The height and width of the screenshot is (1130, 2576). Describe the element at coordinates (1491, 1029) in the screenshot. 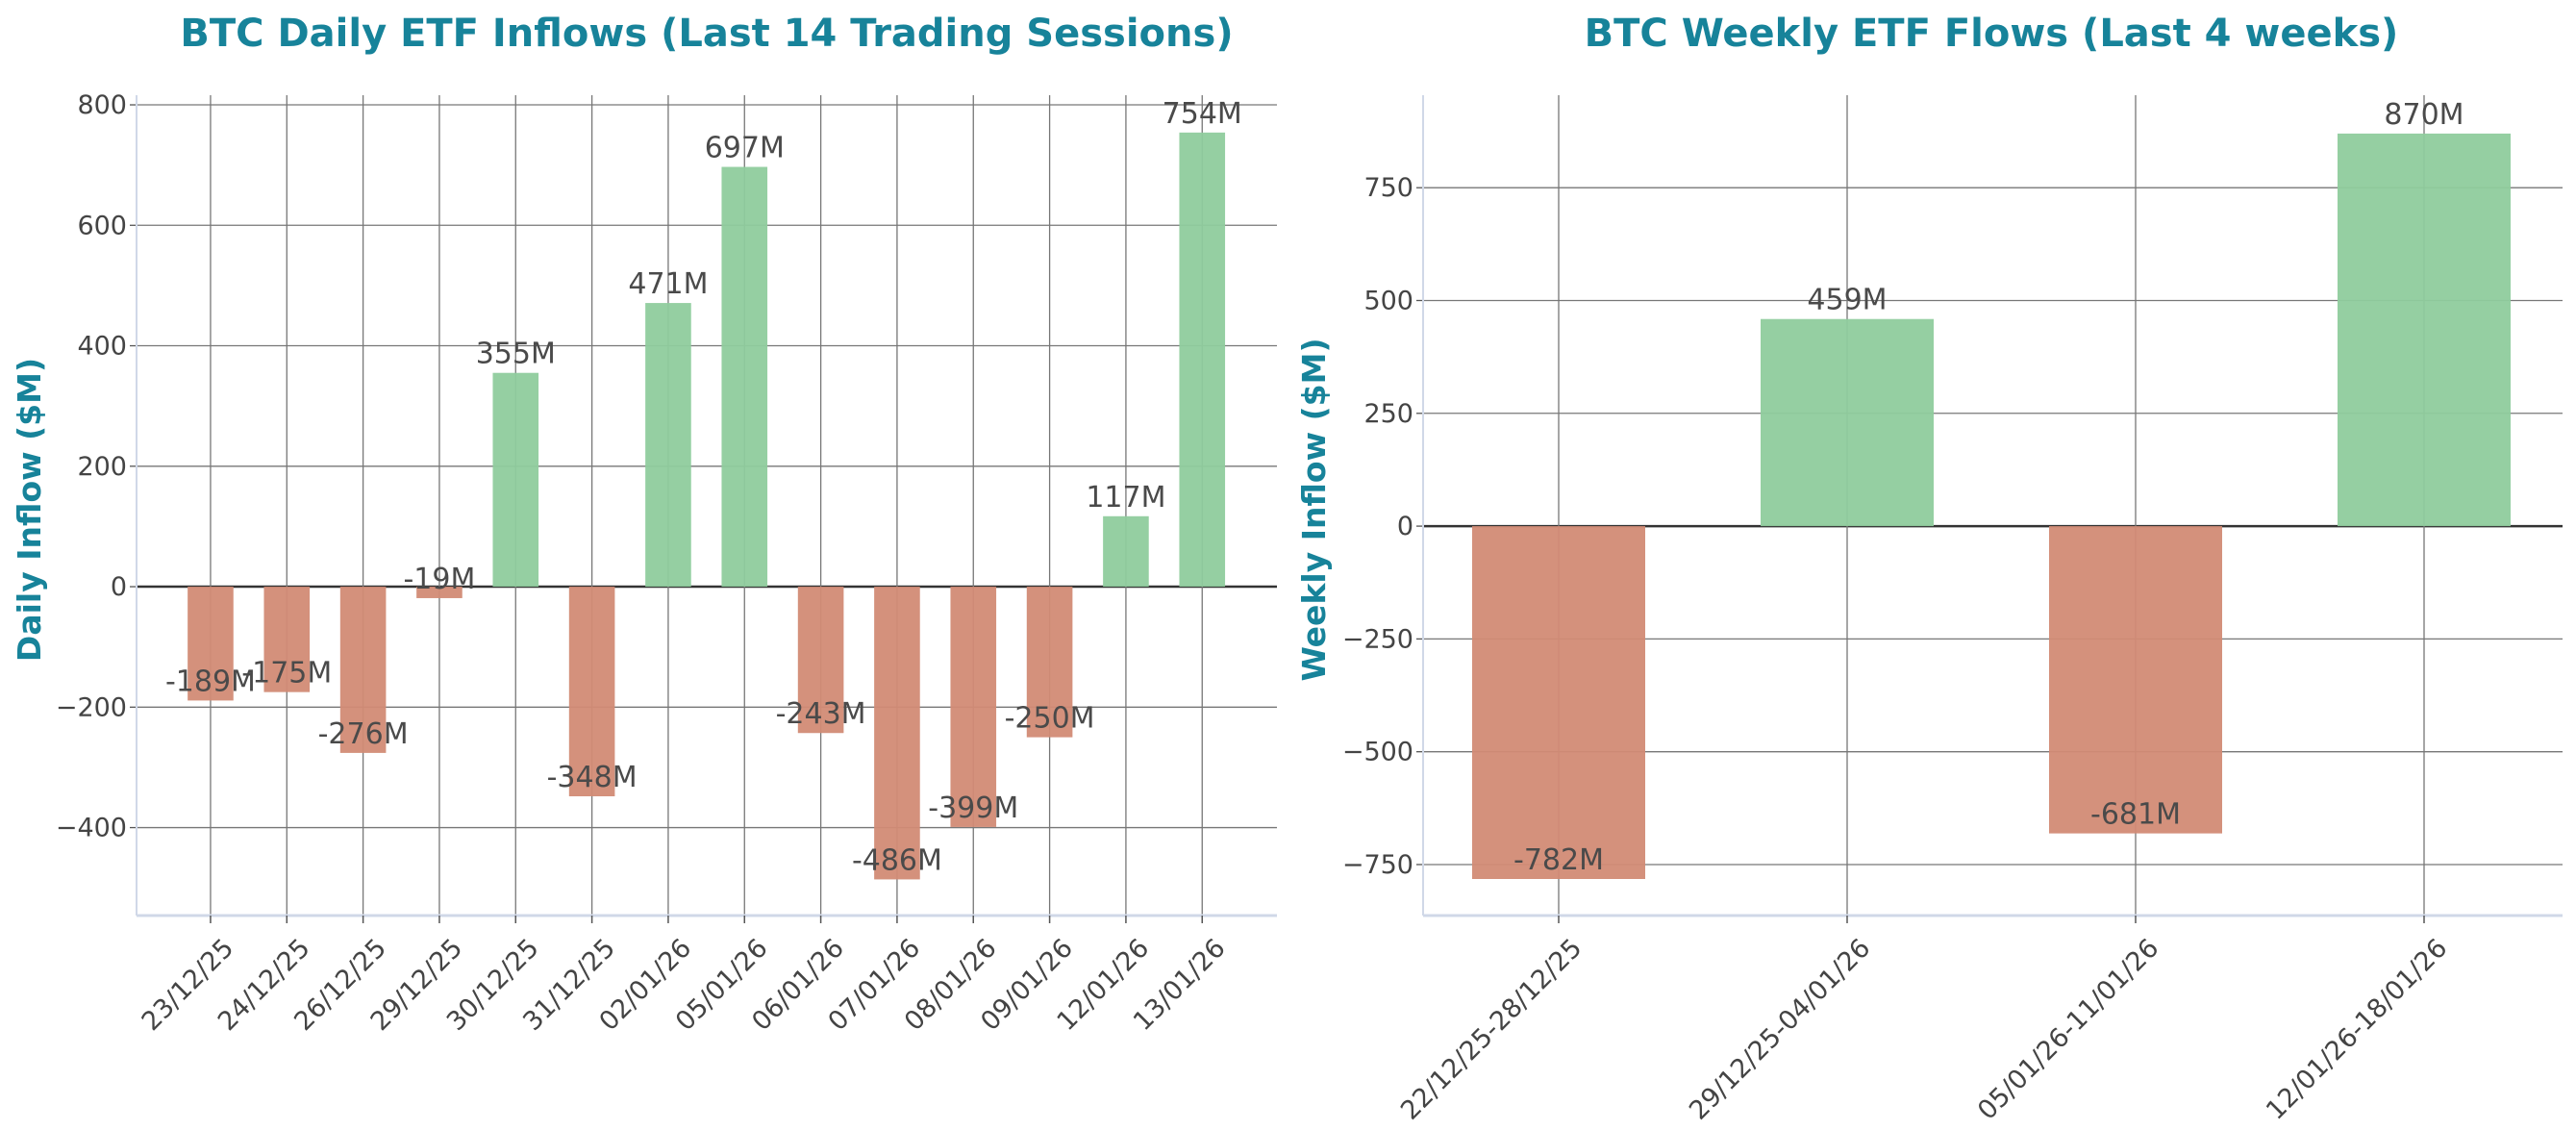

I see `x-tick-label: 22/12/25-28/12/25` at that location.